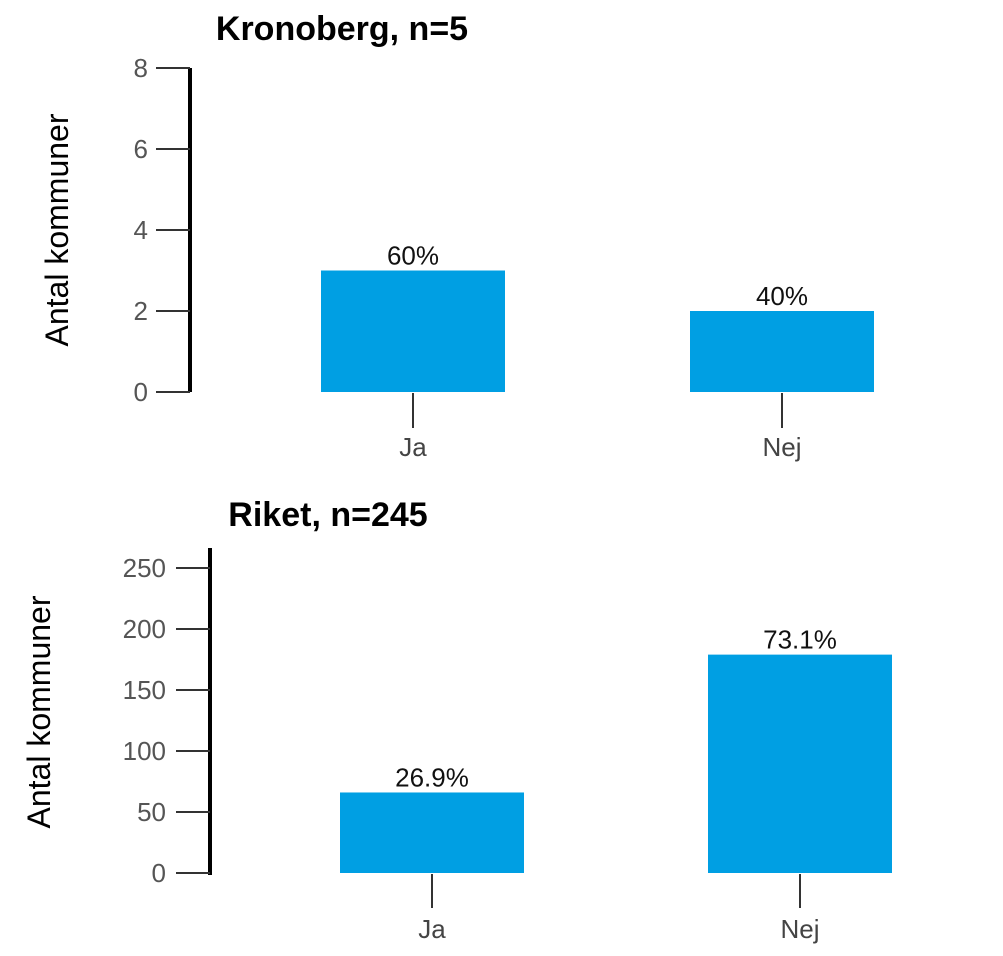 This screenshot has width=1003, height=956. I want to click on y-tick-label: 50, so click(151, 812).